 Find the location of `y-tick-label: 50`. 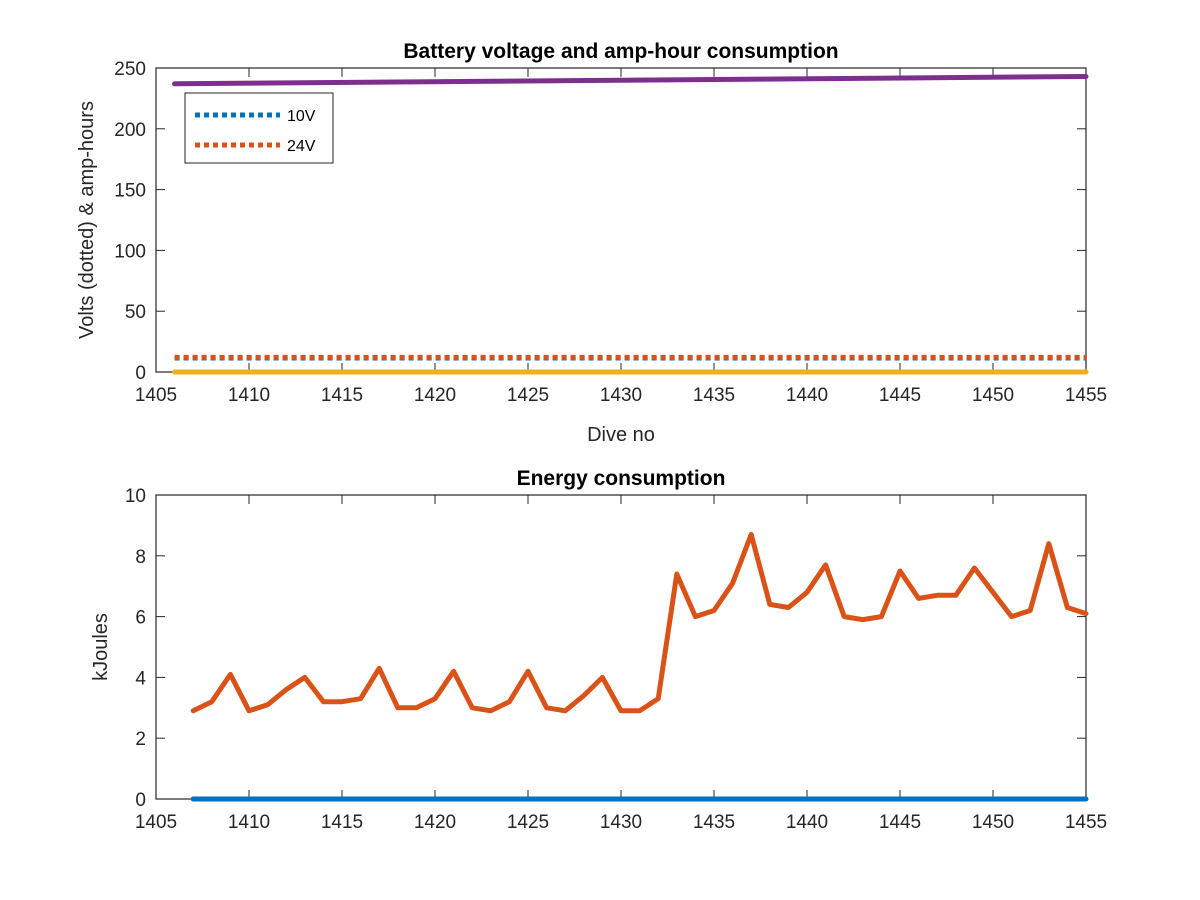

y-tick-label: 50 is located at coordinates (135, 312).